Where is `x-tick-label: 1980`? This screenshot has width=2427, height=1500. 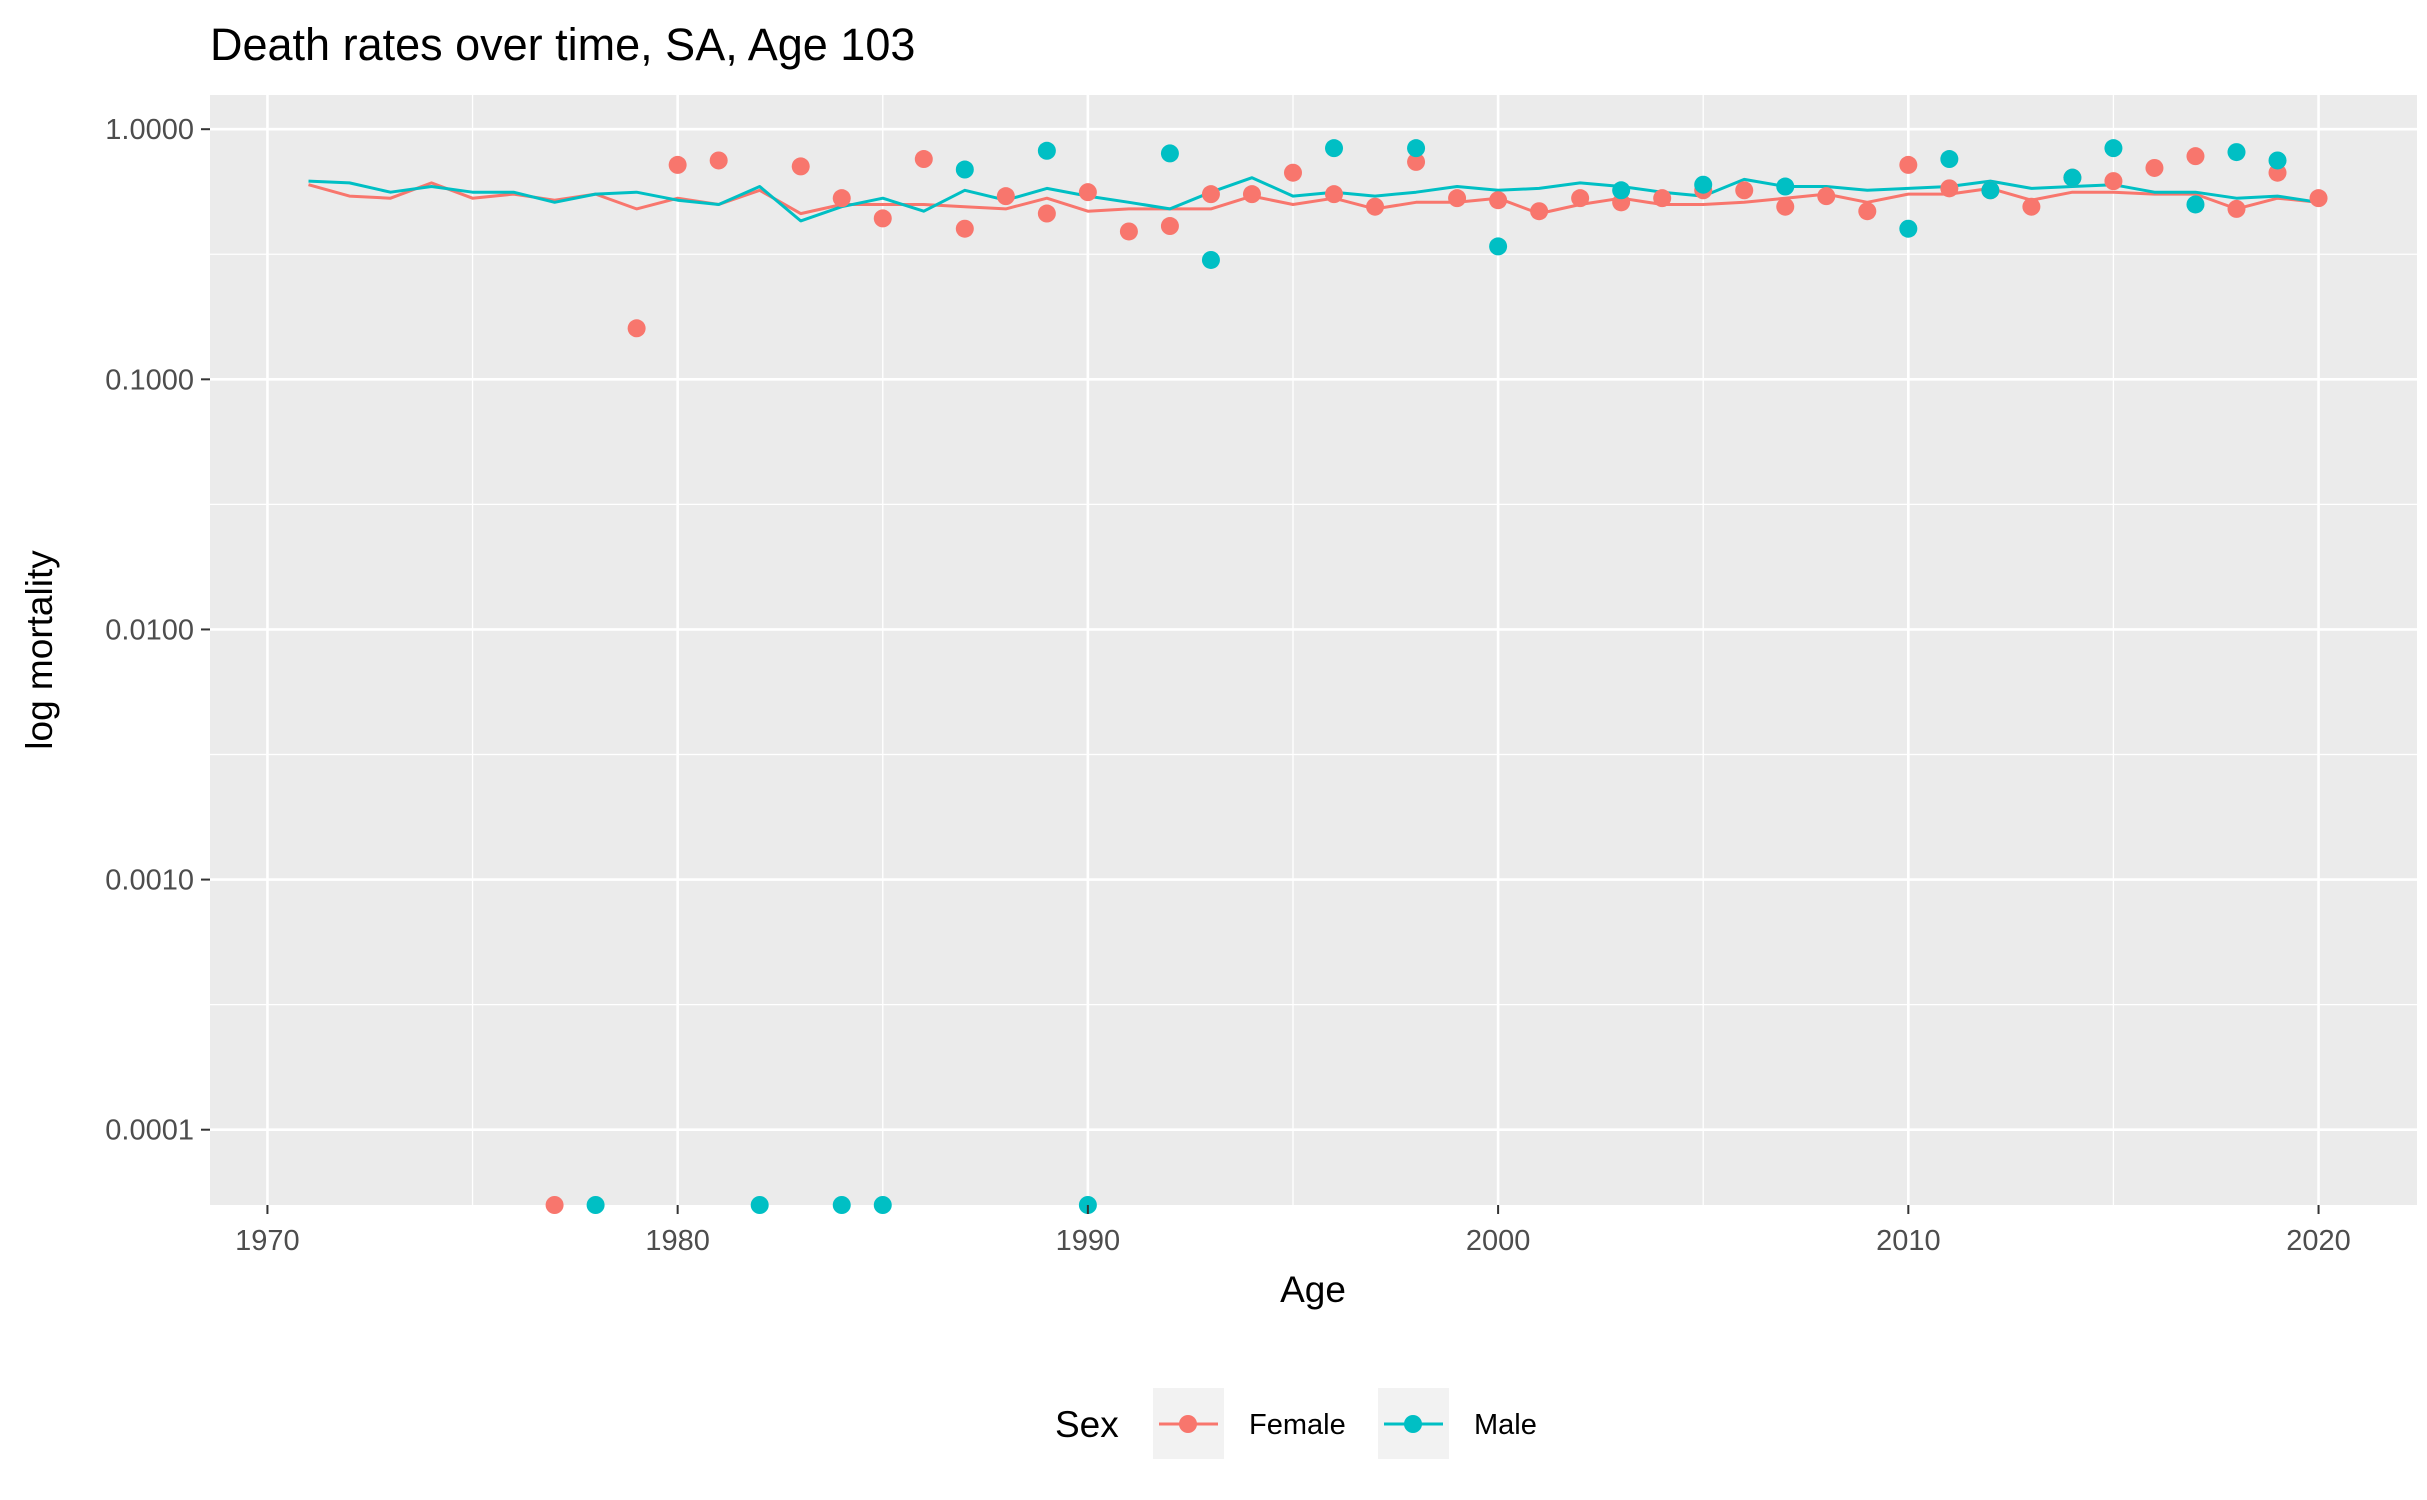
x-tick-label: 1980 is located at coordinates (677, 1241).